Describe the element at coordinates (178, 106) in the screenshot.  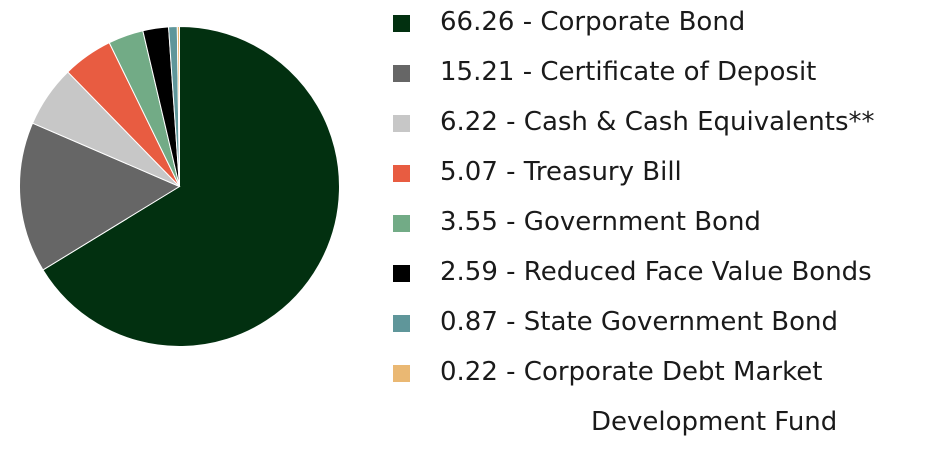
I see `pie-slice-corporate-debt-market` at that location.